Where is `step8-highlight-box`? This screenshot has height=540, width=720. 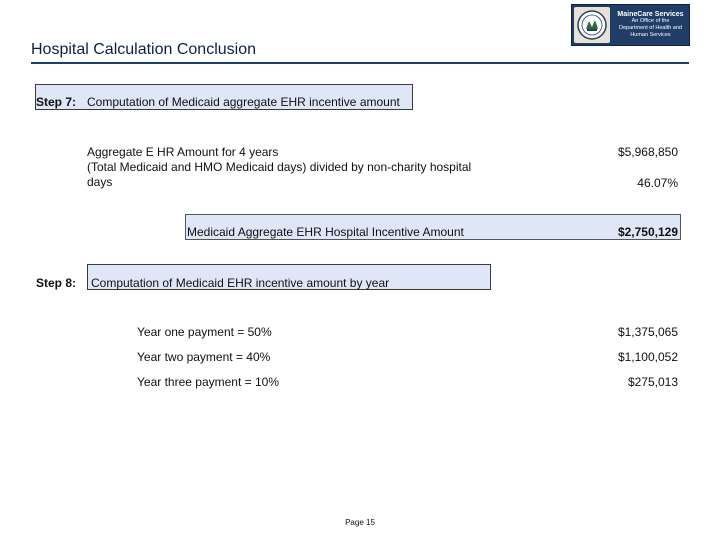
step8-highlight-box is located at coordinates (289, 277).